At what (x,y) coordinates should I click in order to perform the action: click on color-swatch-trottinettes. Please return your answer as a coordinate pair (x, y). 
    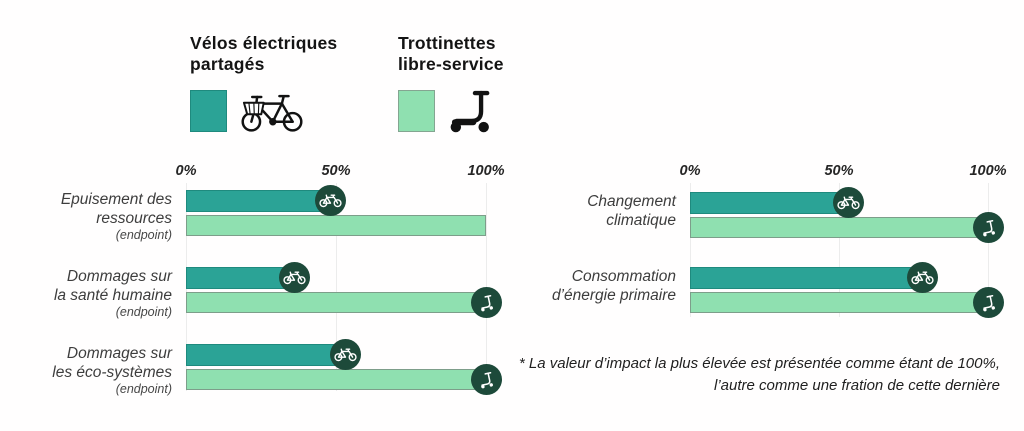
    Looking at the image, I should click on (416, 110).